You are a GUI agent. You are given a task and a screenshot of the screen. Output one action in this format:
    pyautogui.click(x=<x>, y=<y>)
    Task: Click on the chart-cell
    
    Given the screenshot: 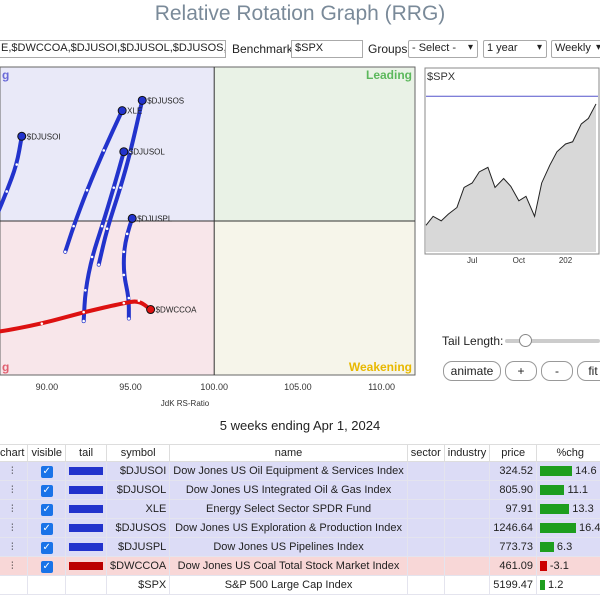 What is the action you would take?
    pyautogui.click(x=14, y=585)
    